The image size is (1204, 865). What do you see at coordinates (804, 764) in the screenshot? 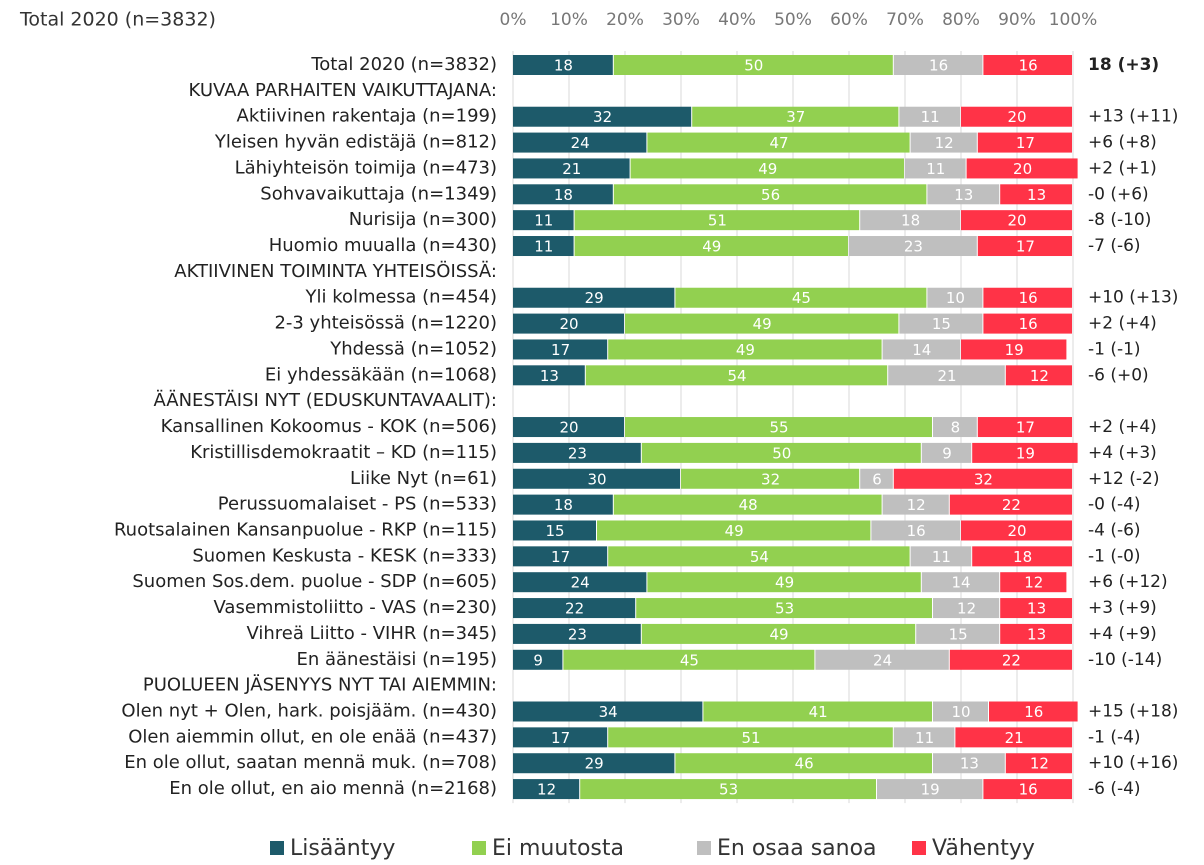
I see `data-label: 46` at bounding box center [804, 764].